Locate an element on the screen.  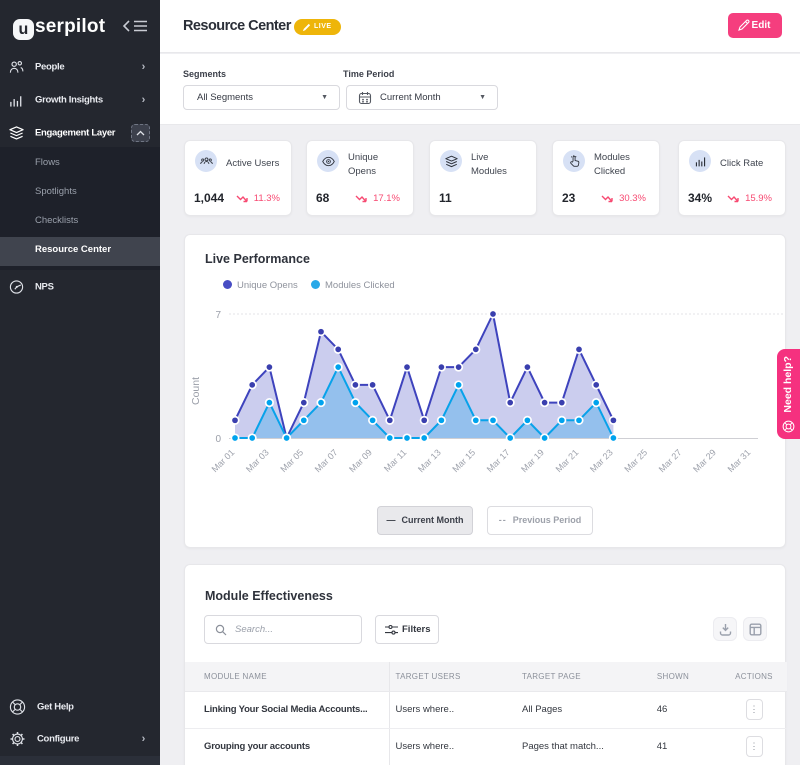
svg-text: Mar 11 is located at coordinates (395, 460).